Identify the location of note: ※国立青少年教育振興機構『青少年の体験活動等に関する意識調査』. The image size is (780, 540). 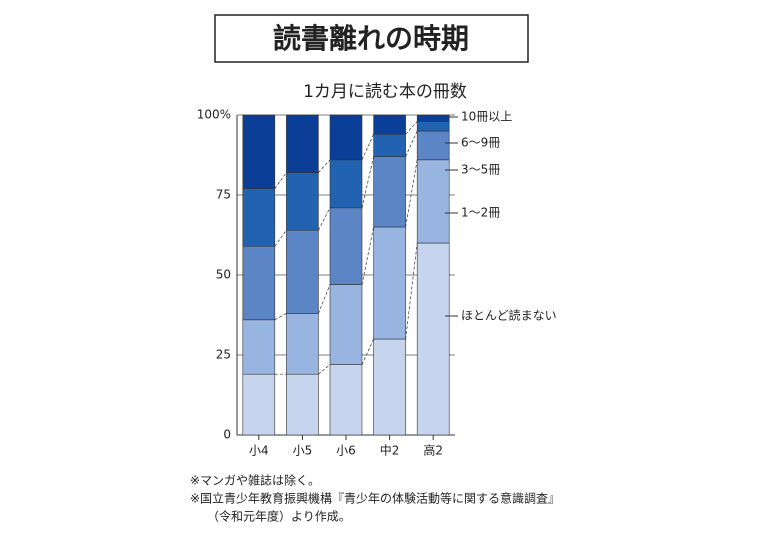
(375, 498).